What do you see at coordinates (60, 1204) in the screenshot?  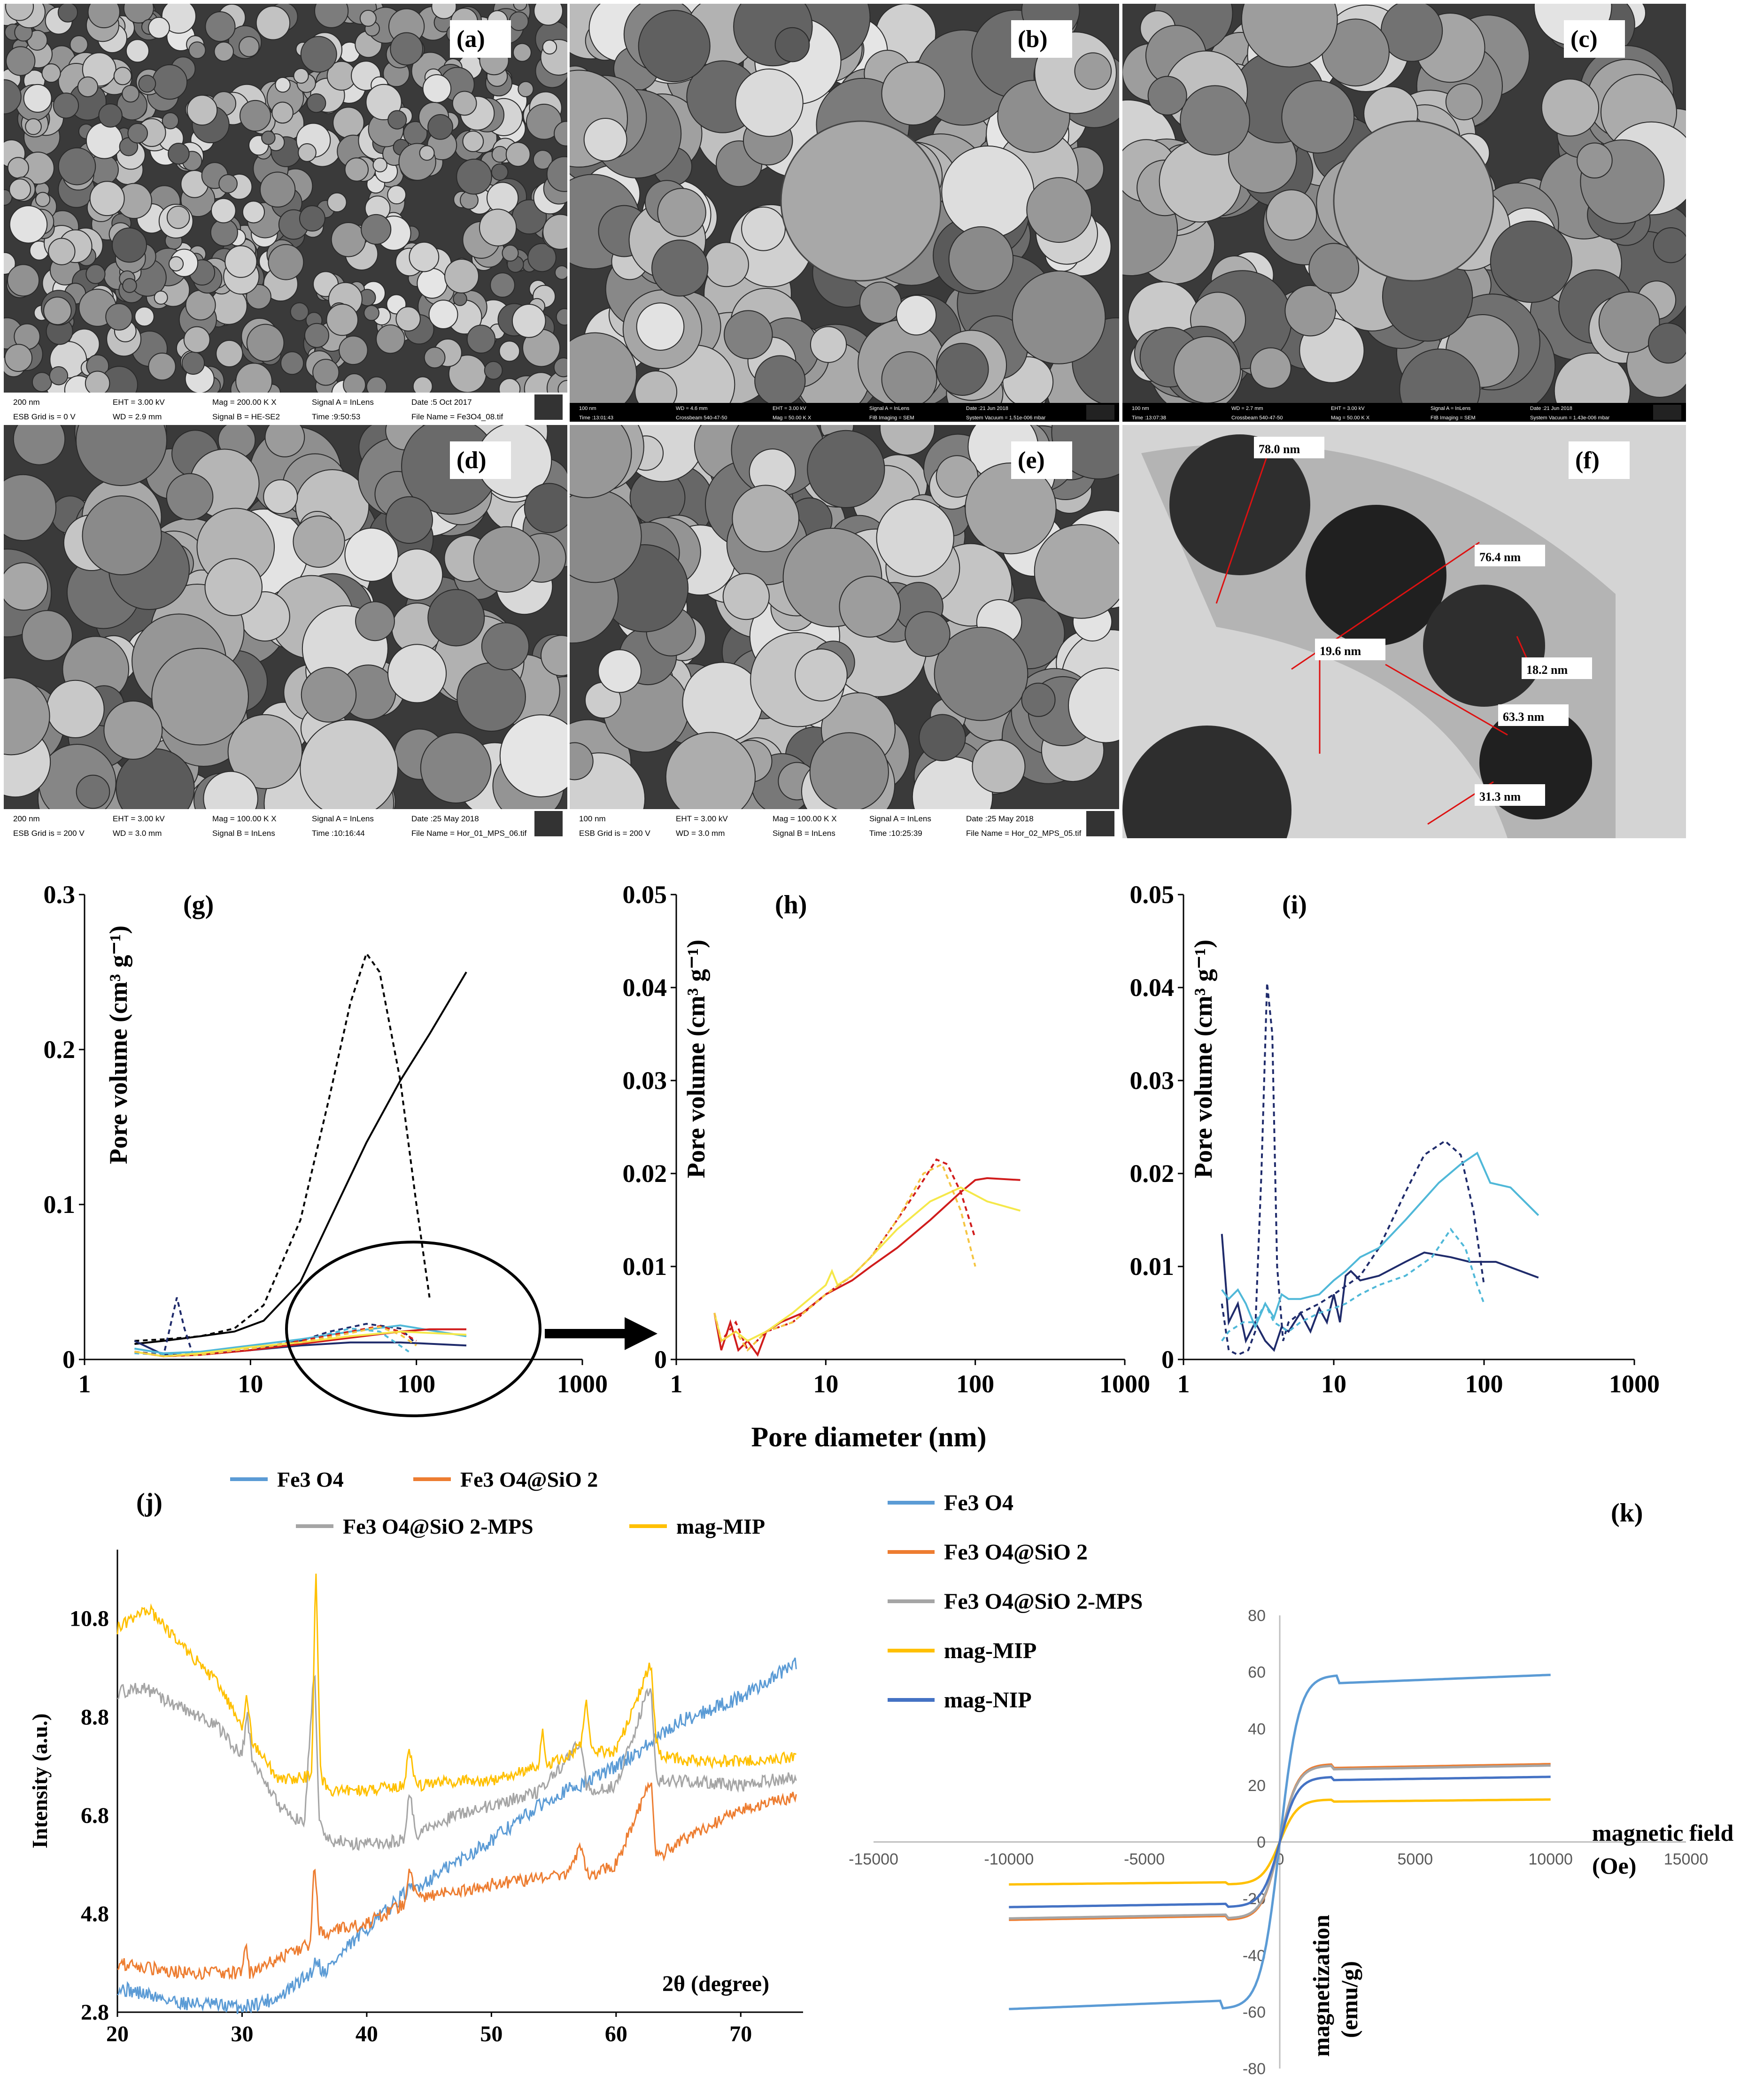 I see `y-tick-label: 0.1` at bounding box center [60, 1204].